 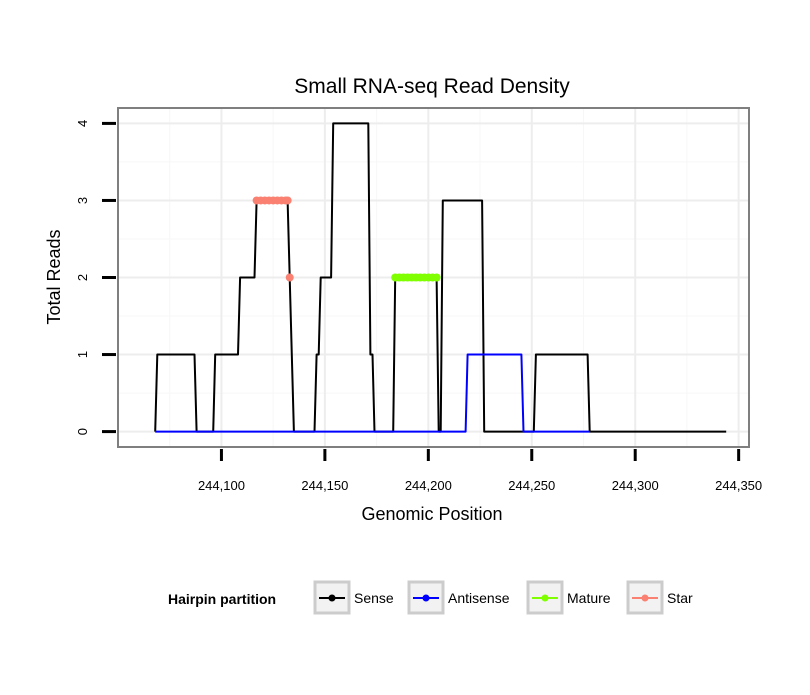 What do you see at coordinates (432, 86) in the screenshot?
I see `chart-title: Small RNA-seq Read Density` at bounding box center [432, 86].